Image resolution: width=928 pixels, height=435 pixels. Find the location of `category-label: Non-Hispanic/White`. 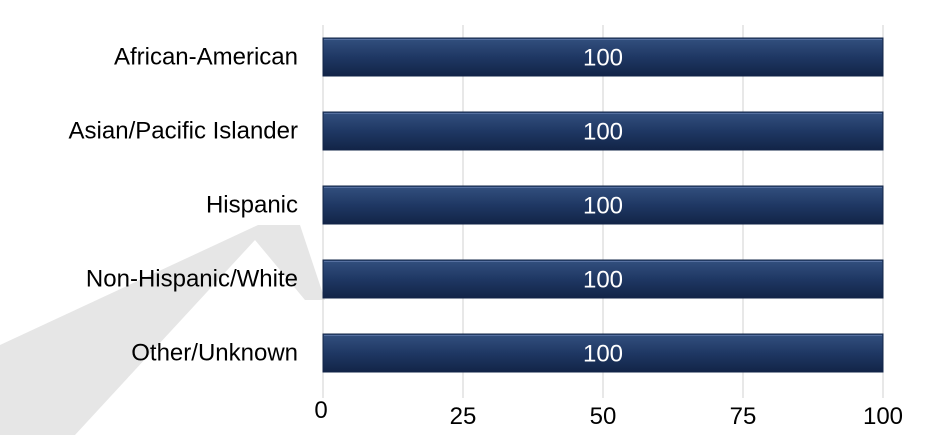

category-label: Non-Hispanic/White is located at coordinates (192, 279).